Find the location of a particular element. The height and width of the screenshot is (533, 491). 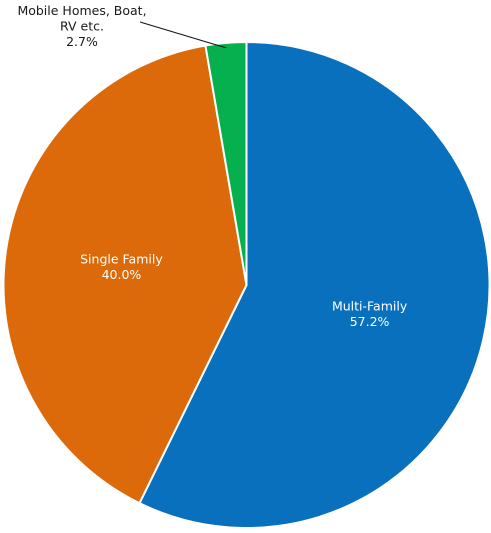

slice-label-single-family: Single Family 40.0% is located at coordinates (121, 267).